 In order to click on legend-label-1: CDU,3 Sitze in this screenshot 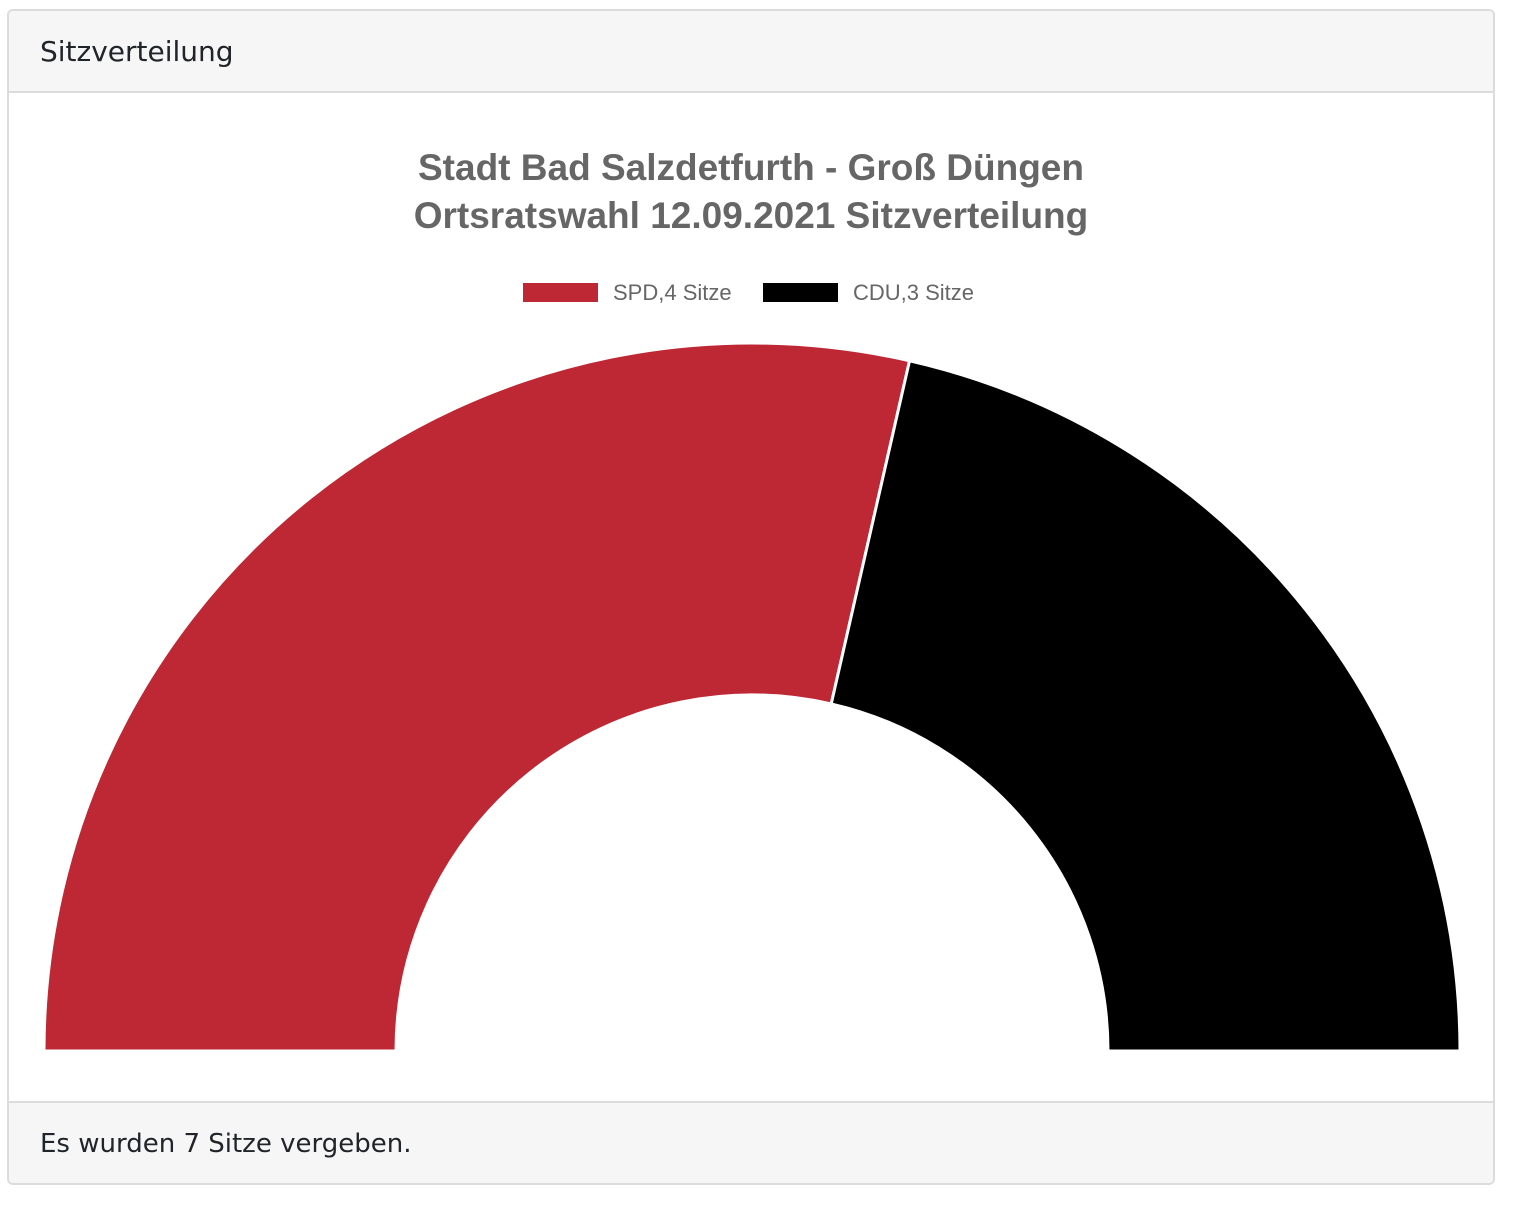, I will do `click(913, 292)`.